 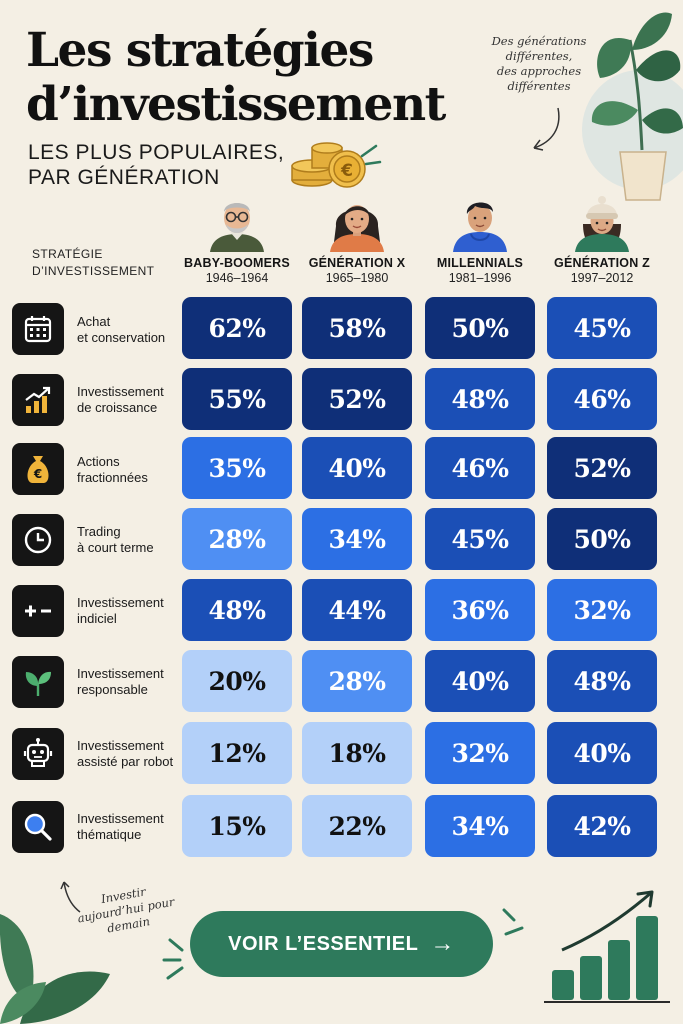 I want to click on column-header-generation-x: GÉNÉRATION X 1965–1980, so click(x=357, y=240).